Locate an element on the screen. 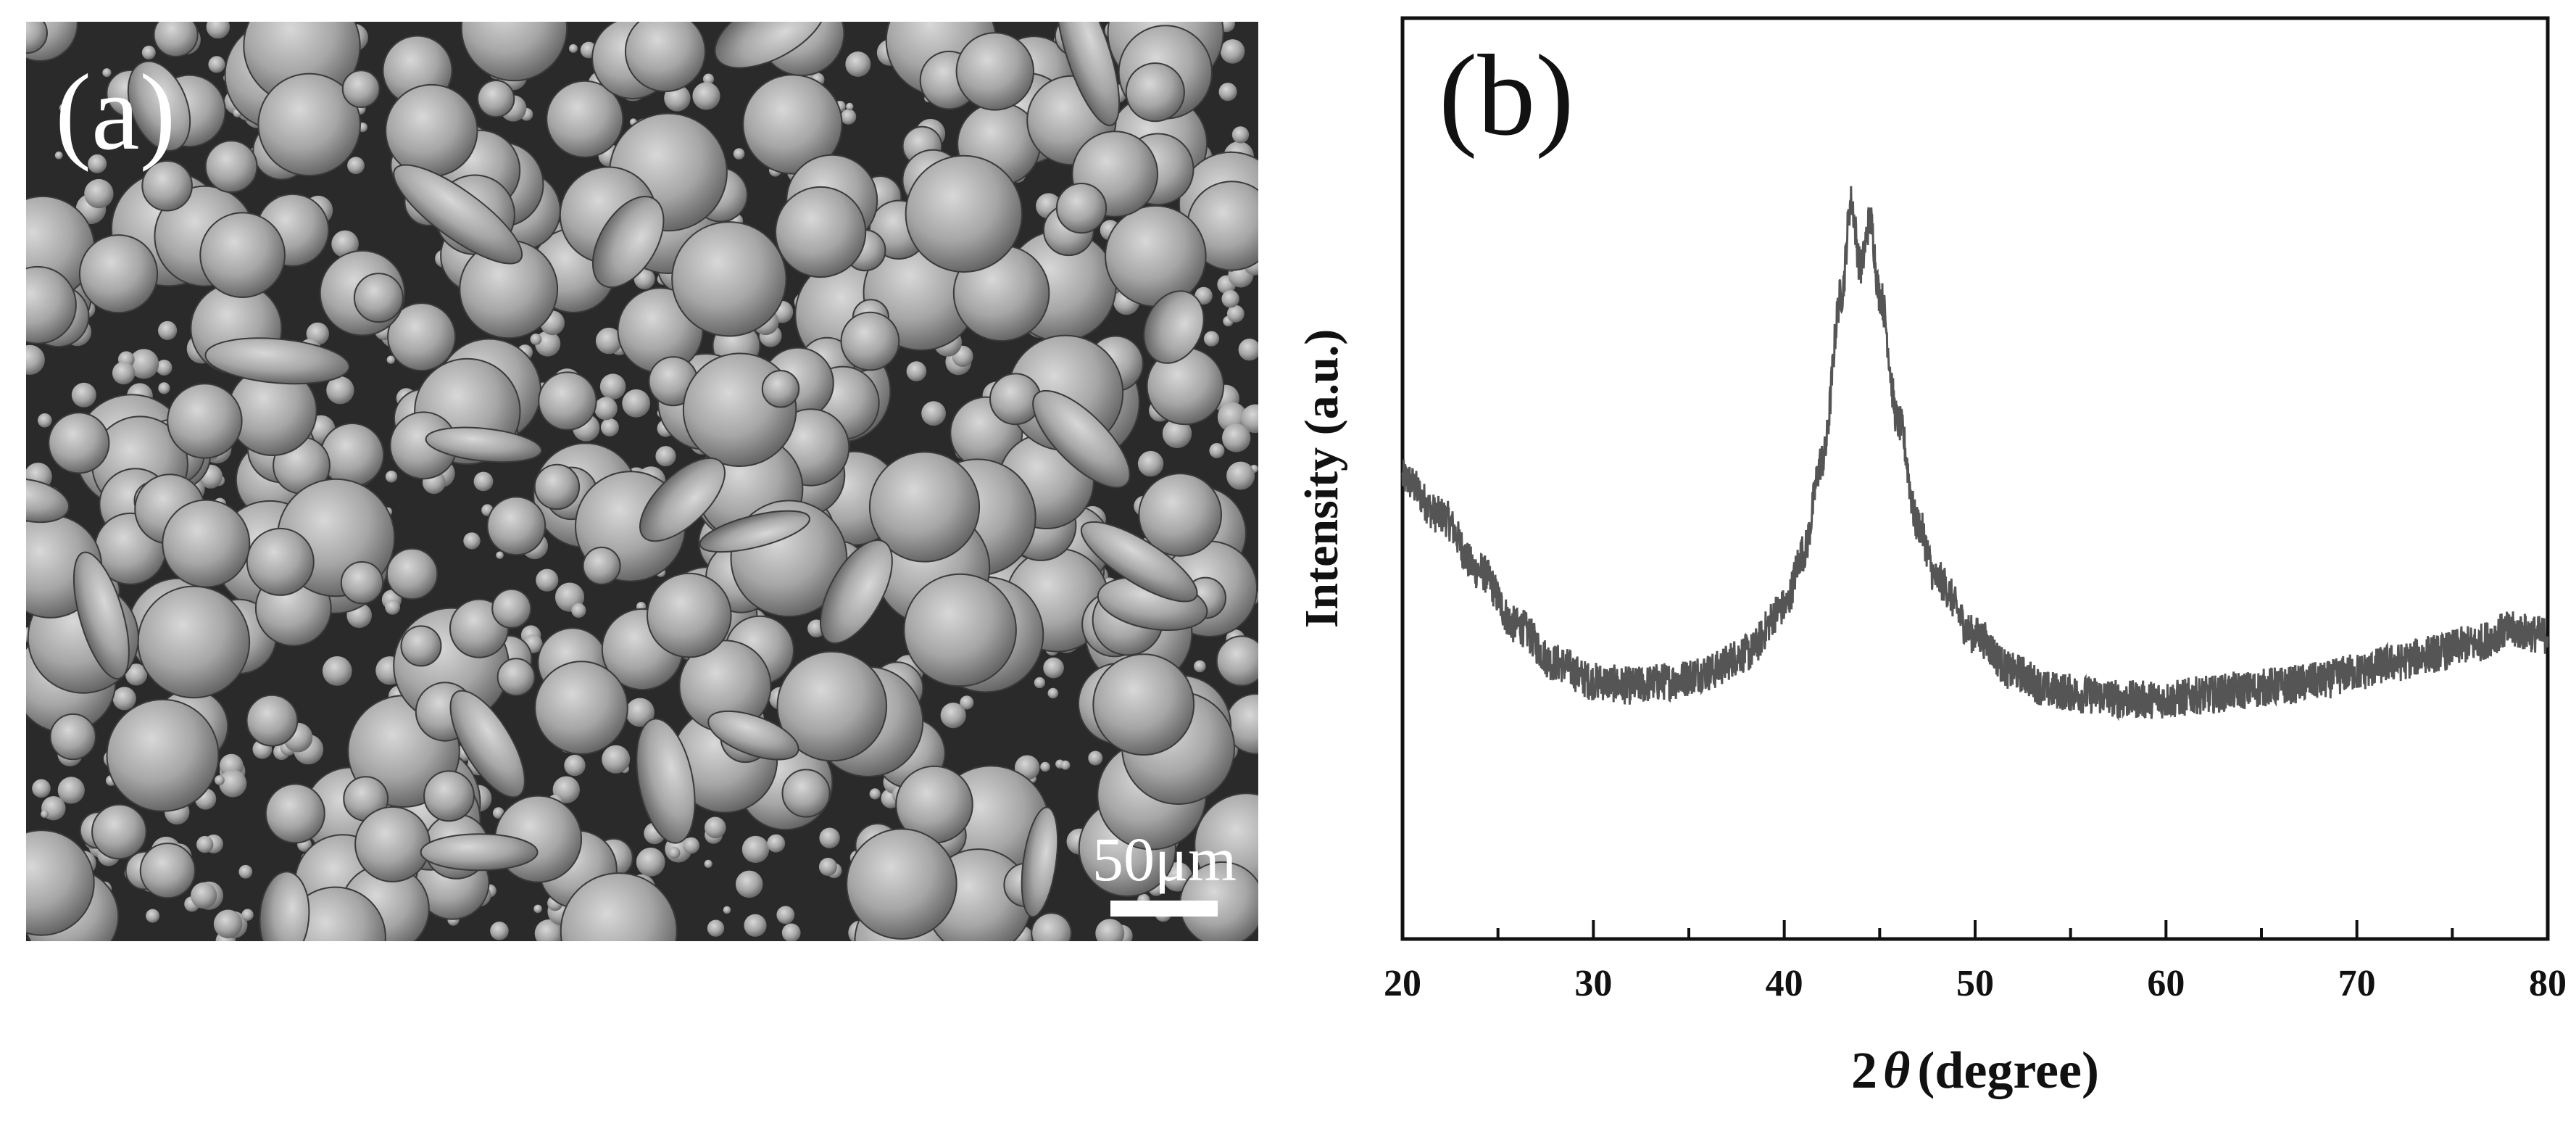  x-tick-label: 50 is located at coordinates (1975, 984).